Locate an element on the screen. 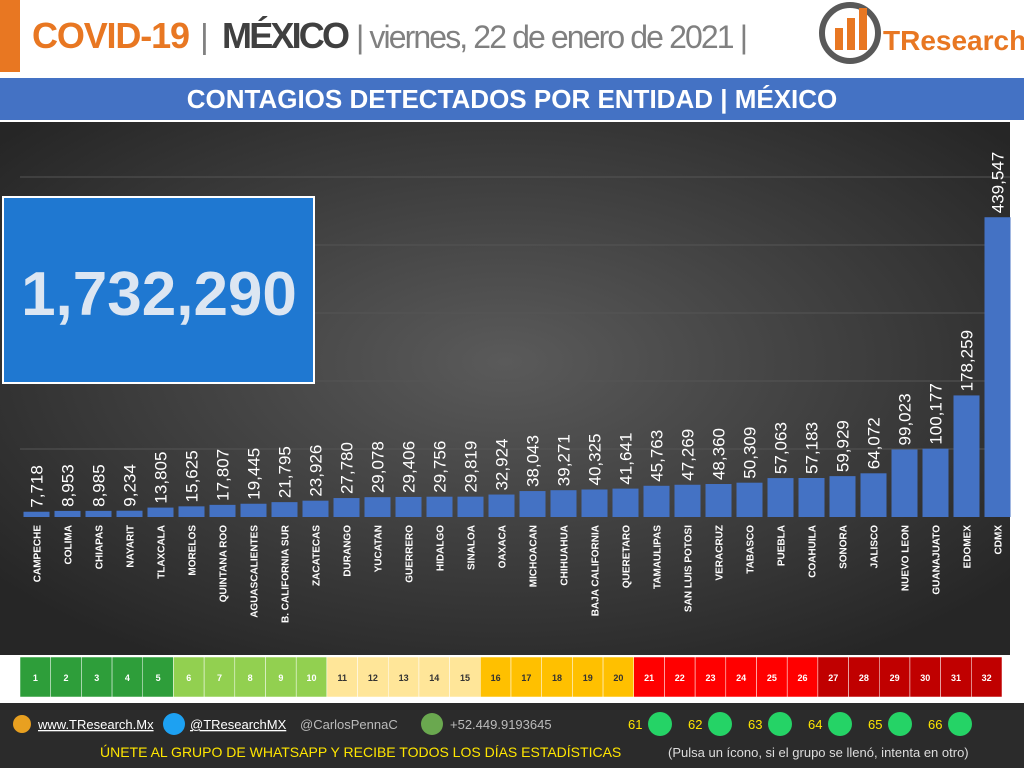  group-number: 62 is located at coordinates (695, 724).